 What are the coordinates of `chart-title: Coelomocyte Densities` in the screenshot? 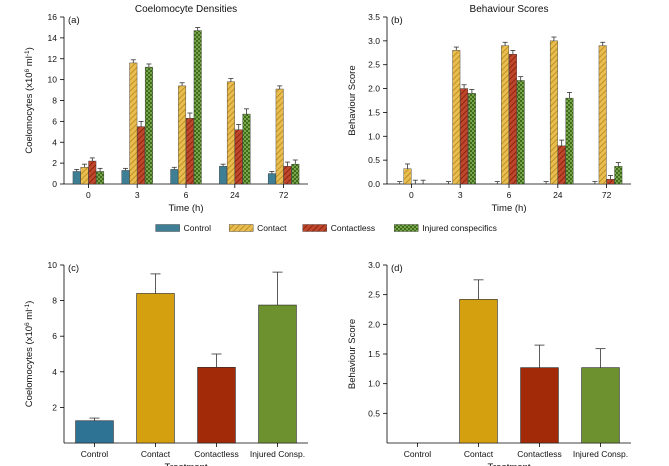 It's located at (186, 9).